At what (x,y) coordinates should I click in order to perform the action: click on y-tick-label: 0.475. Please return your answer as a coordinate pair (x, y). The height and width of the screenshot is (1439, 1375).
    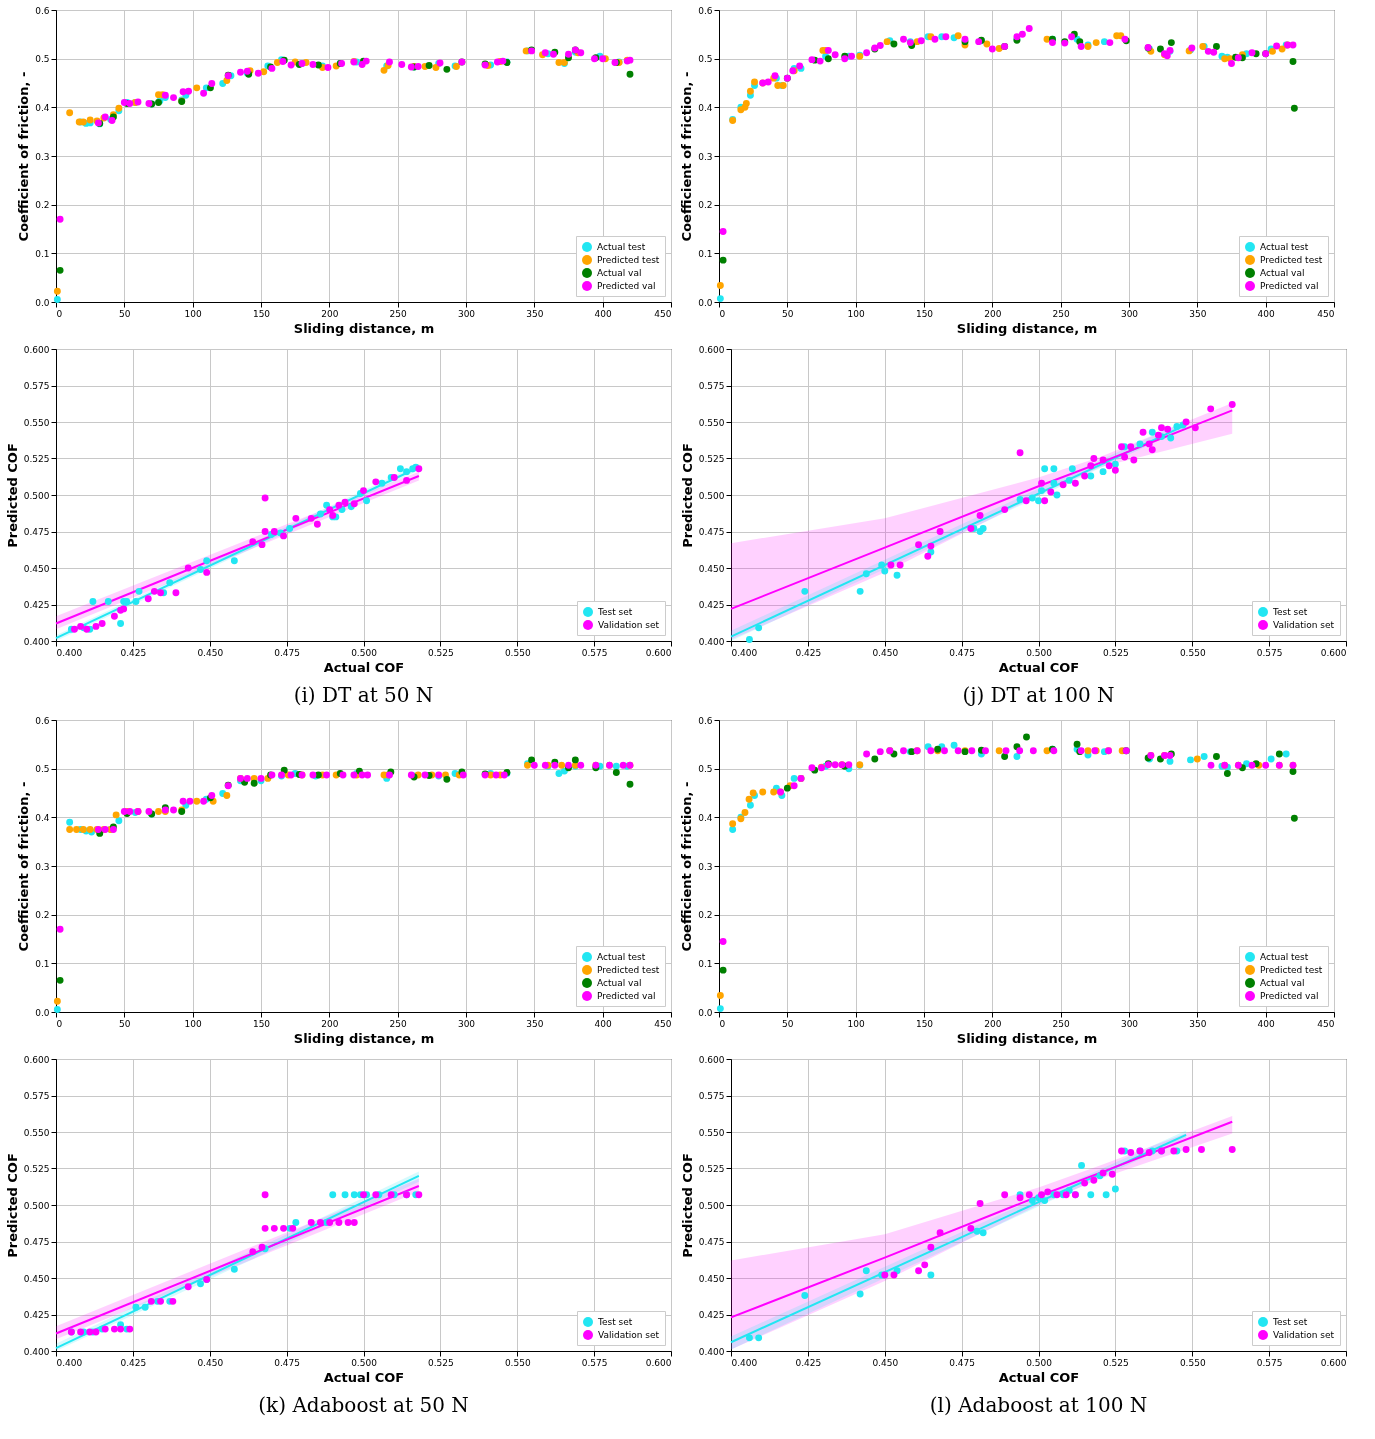
    Looking at the image, I should click on (711, 1242).